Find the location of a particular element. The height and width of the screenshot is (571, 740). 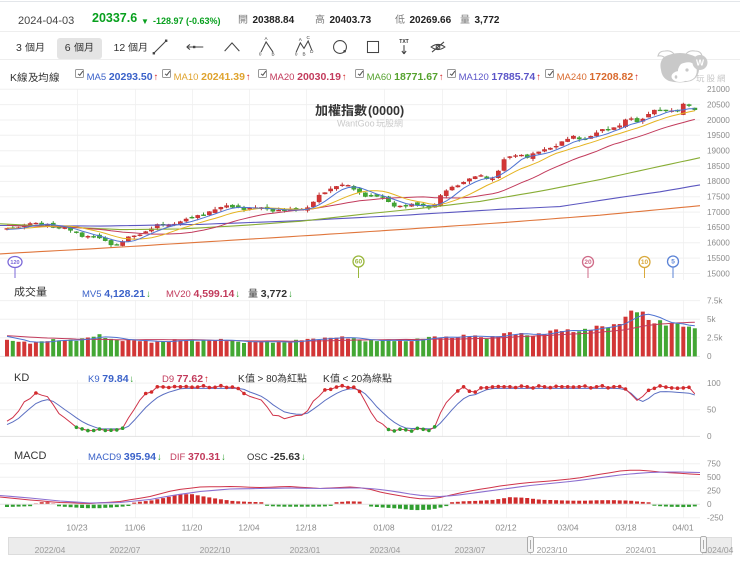

svg-text: 15500 is located at coordinates (718, 258).